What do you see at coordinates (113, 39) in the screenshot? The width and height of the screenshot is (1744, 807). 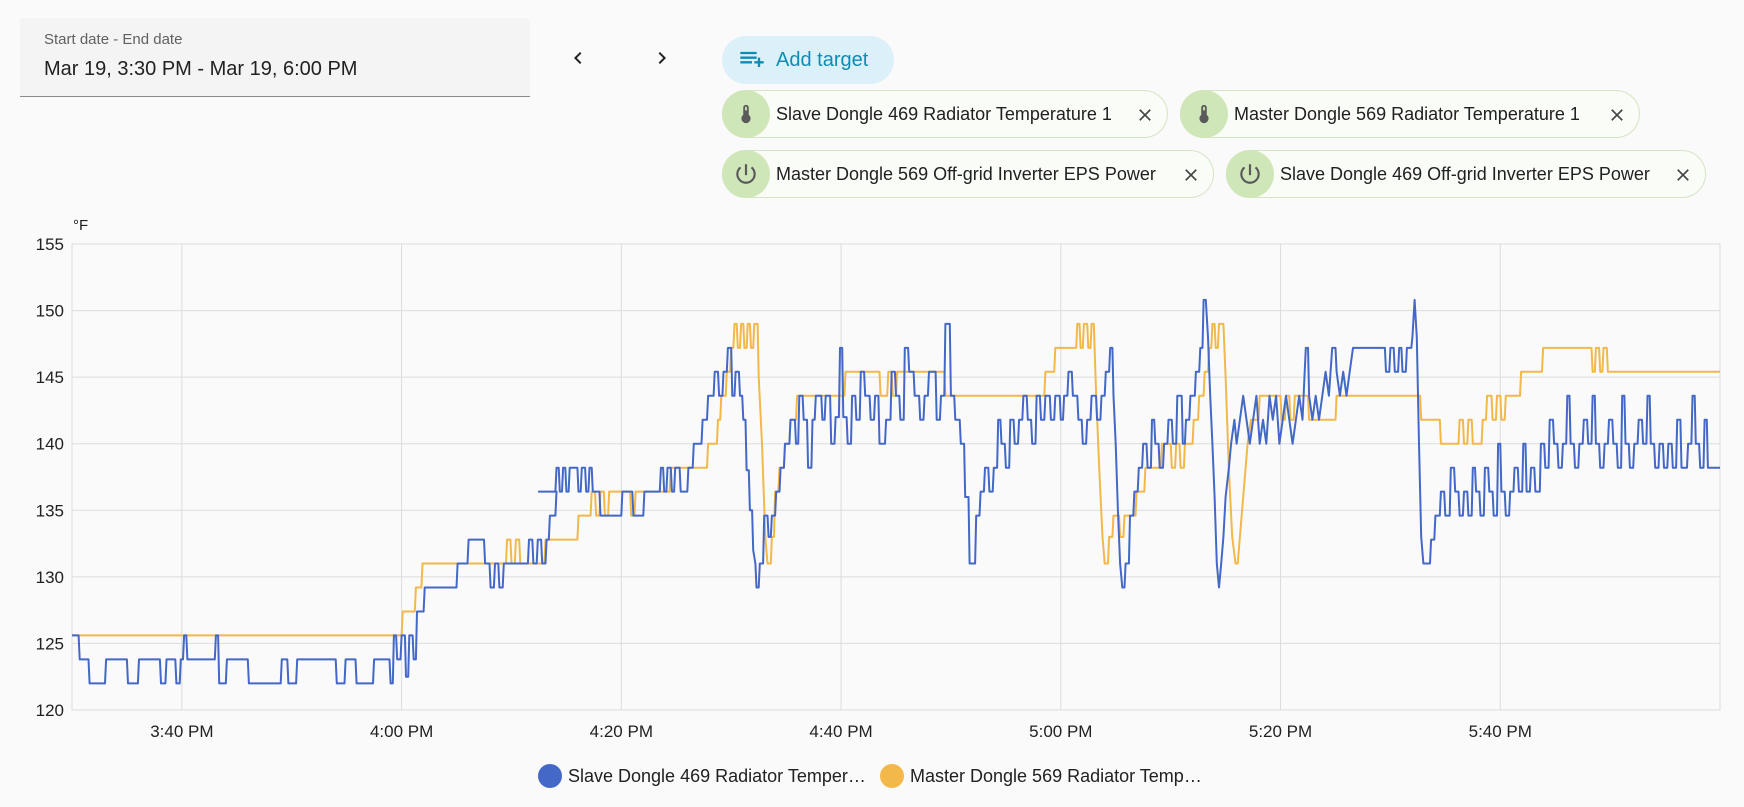 I see `date-range-label: Start date - End date` at bounding box center [113, 39].